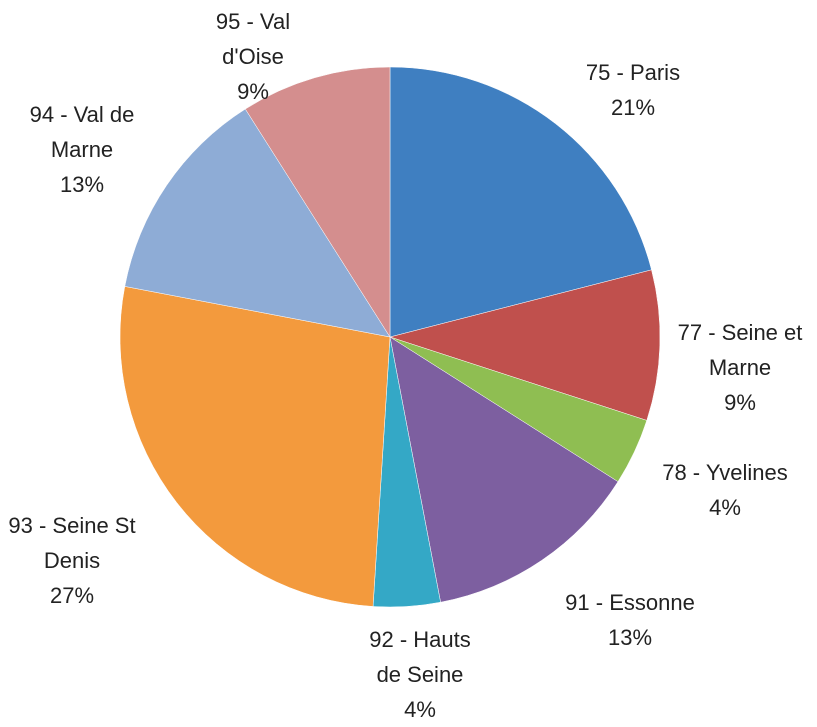 This screenshot has height=727, width=817. I want to click on value-label: 27%, so click(72, 595).